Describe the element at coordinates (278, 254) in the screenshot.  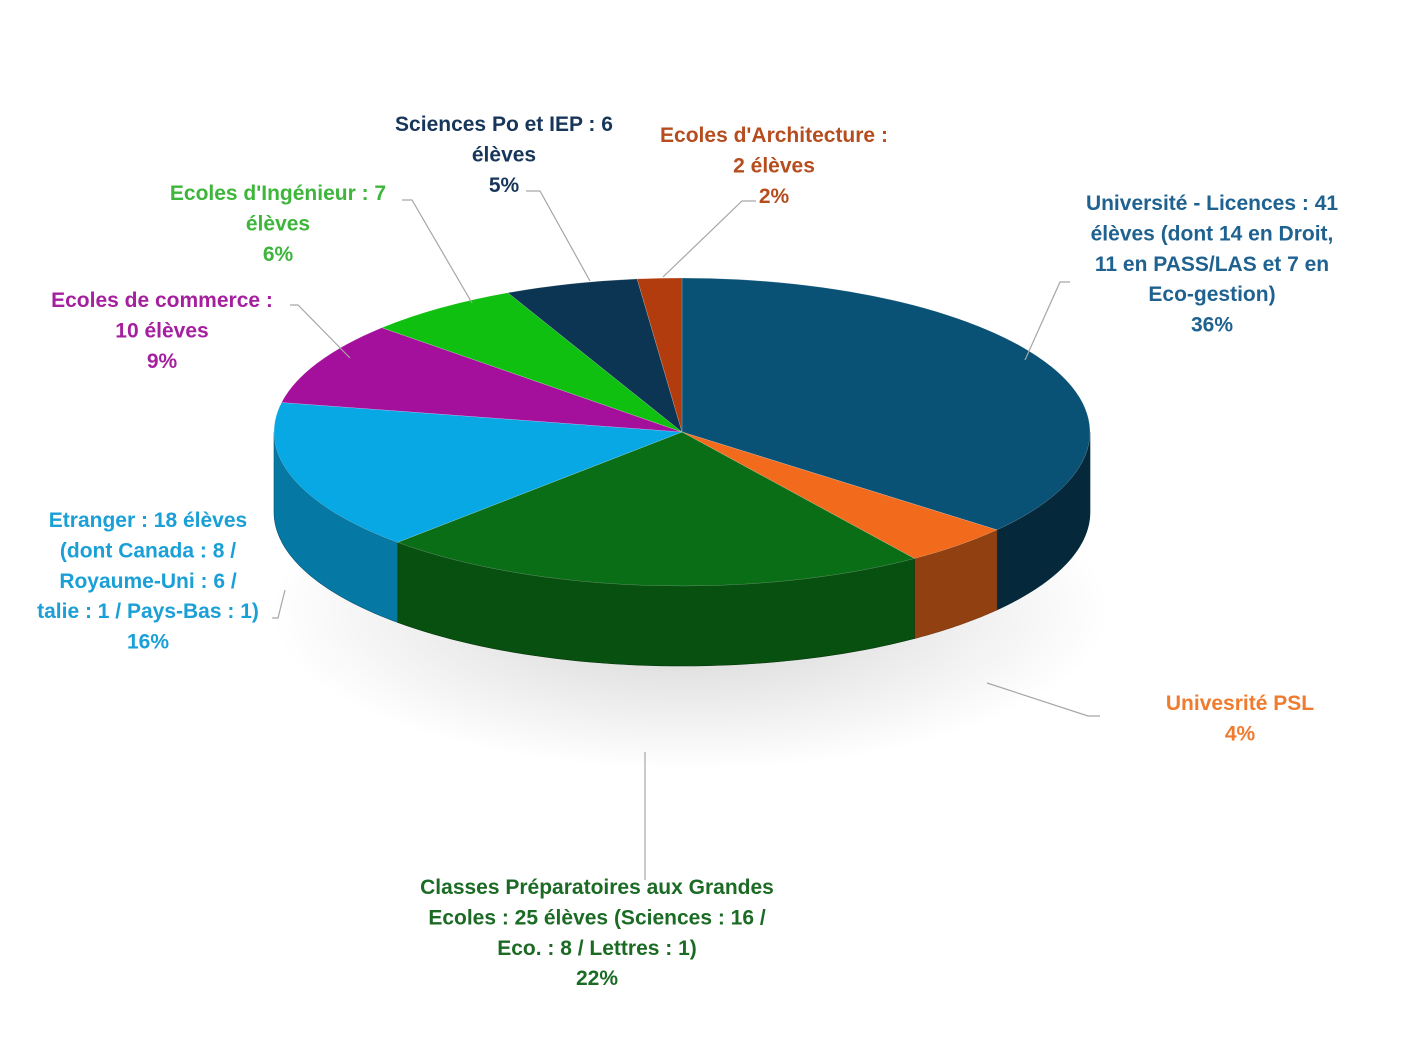
I see `slice-percent-label: 6%` at that location.